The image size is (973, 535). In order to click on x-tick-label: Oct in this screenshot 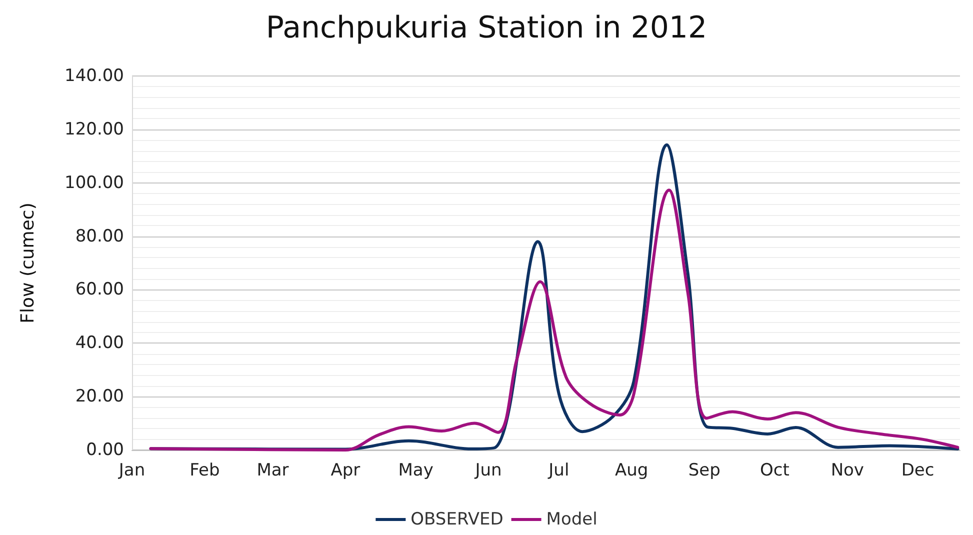, I will do `click(775, 470)`.